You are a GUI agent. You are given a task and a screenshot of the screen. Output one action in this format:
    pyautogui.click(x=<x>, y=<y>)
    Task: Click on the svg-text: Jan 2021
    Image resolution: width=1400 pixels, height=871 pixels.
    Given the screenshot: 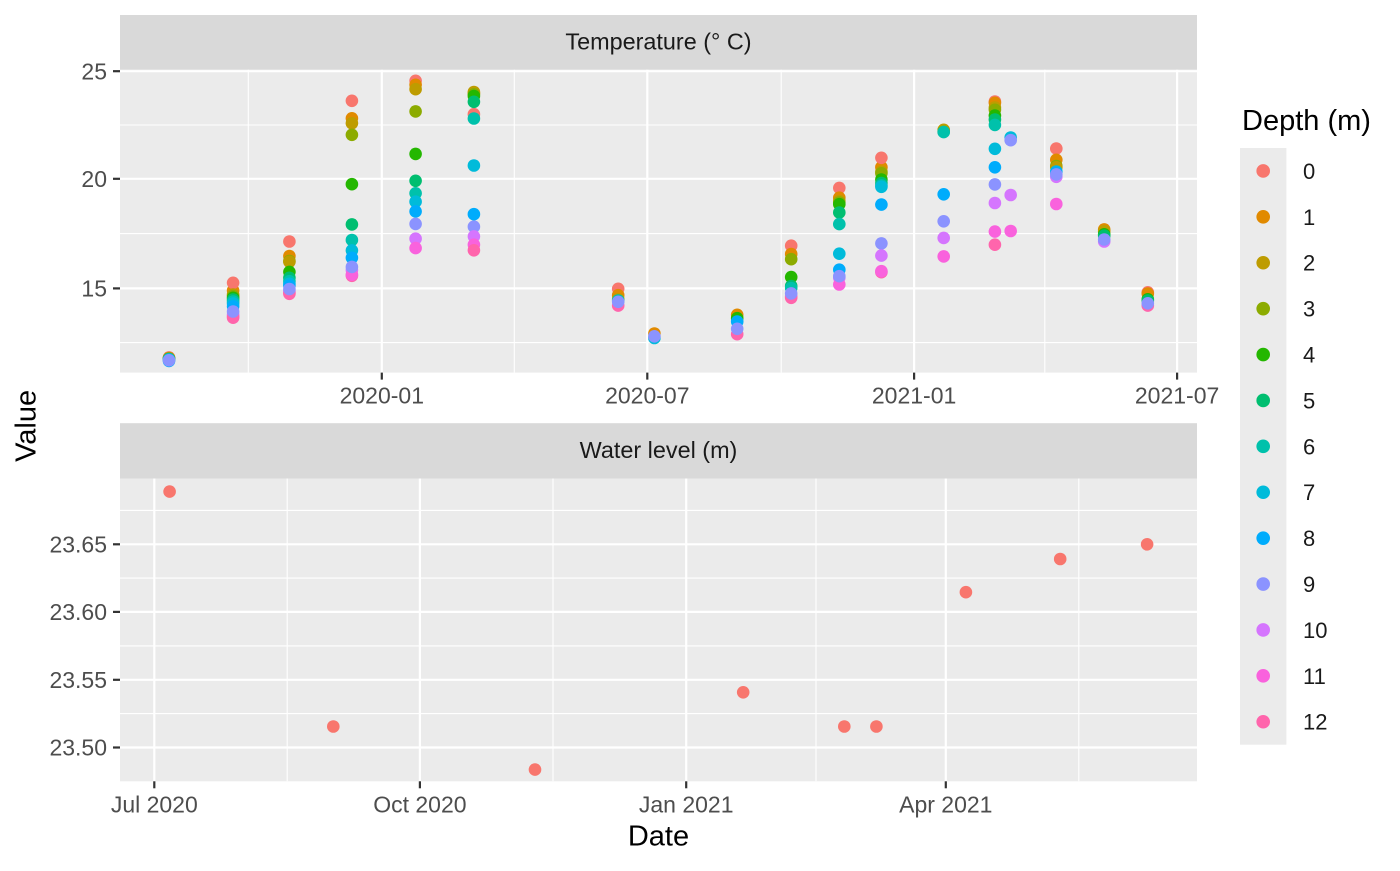 What is the action you would take?
    pyautogui.click(x=686, y=804)
    